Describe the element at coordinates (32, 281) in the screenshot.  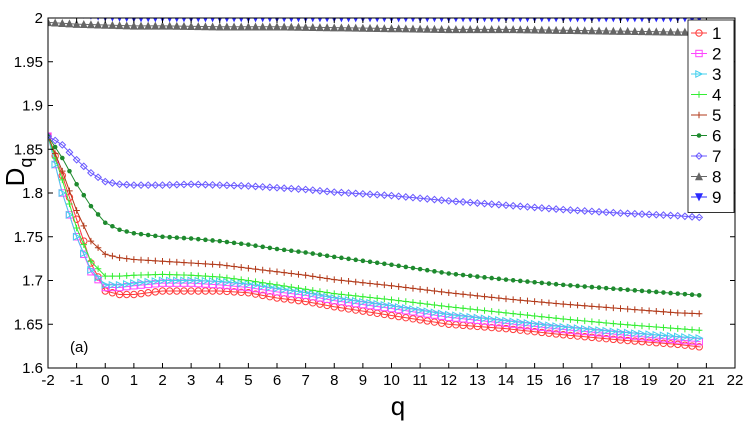
I see `y-tick-label: 1.7` at that location.